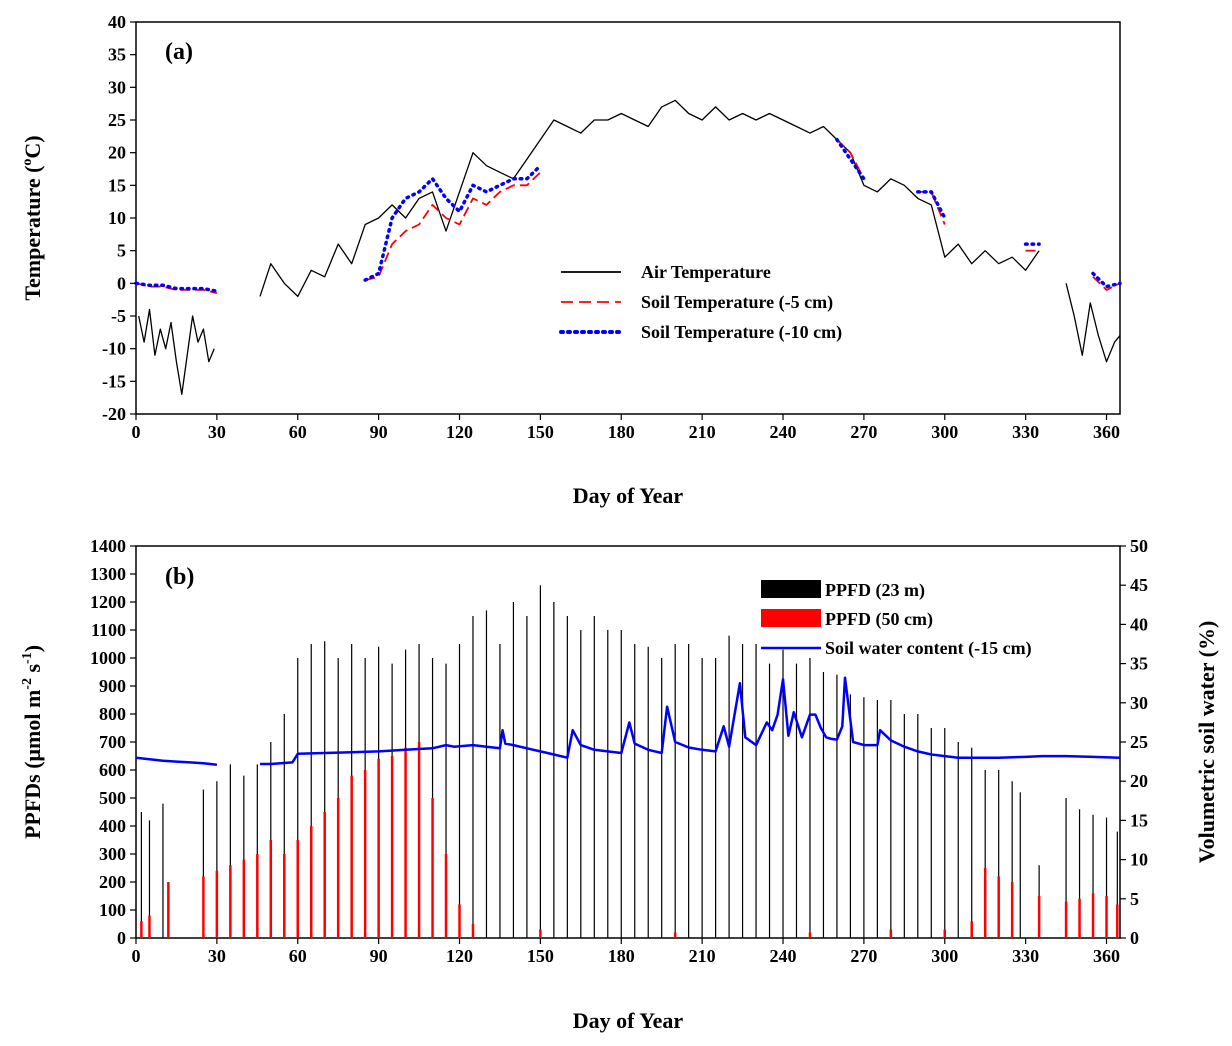  What do you see at coordinates (108, 574) in the screenshot?
I see `panel-b-left-y-tick-label: 1300` at bounding box center [108, 574].